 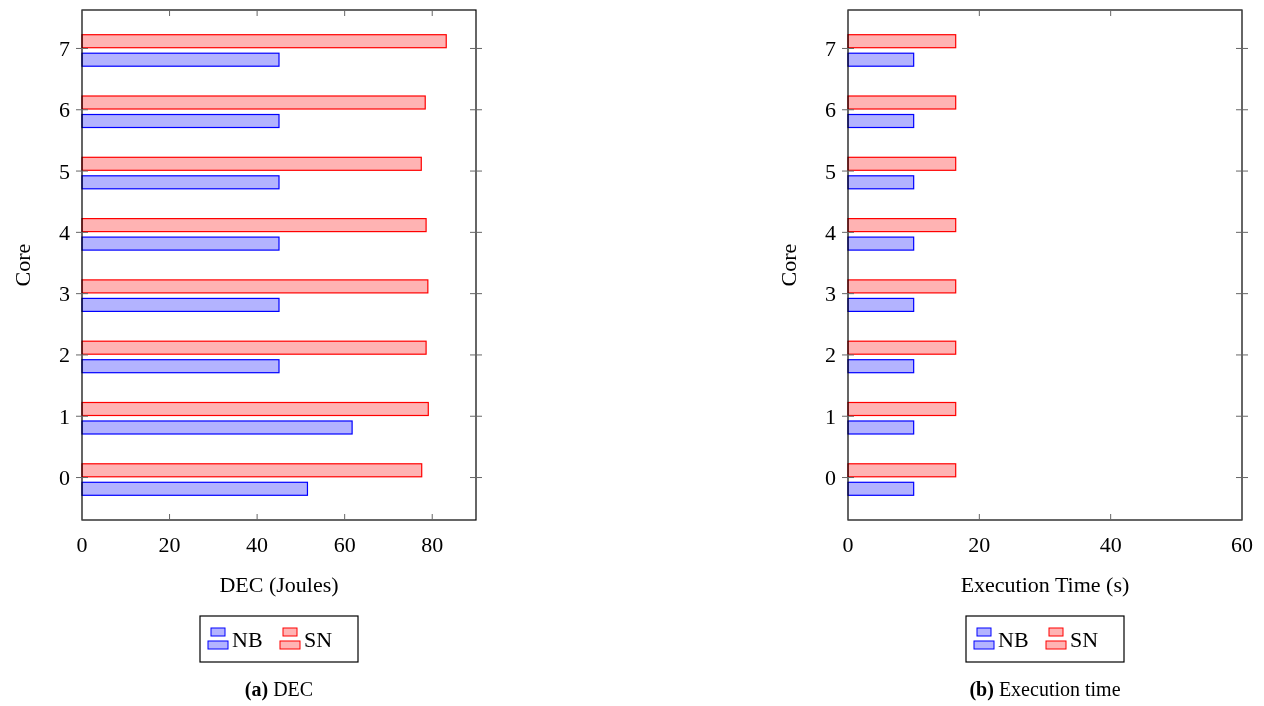 I want to click on text: (a) DEC, so click(x=279, y=689).